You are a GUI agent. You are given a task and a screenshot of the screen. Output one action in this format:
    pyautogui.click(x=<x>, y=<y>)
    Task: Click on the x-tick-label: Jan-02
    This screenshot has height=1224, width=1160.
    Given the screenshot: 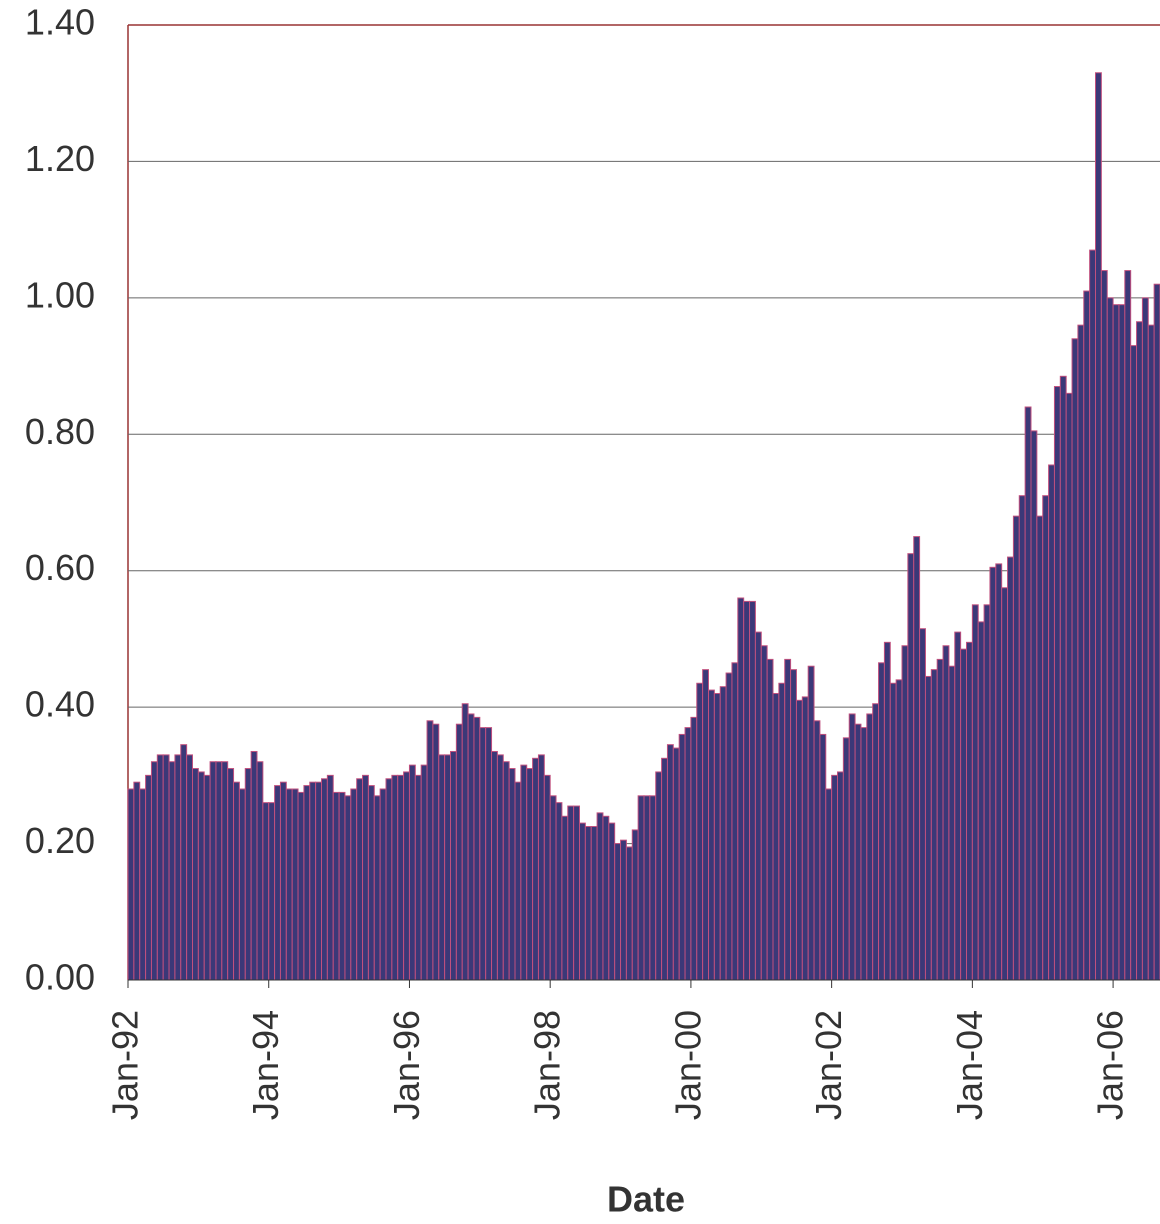 What is the action you would take?
    pyautogui.click(x=828, y=1065)
    